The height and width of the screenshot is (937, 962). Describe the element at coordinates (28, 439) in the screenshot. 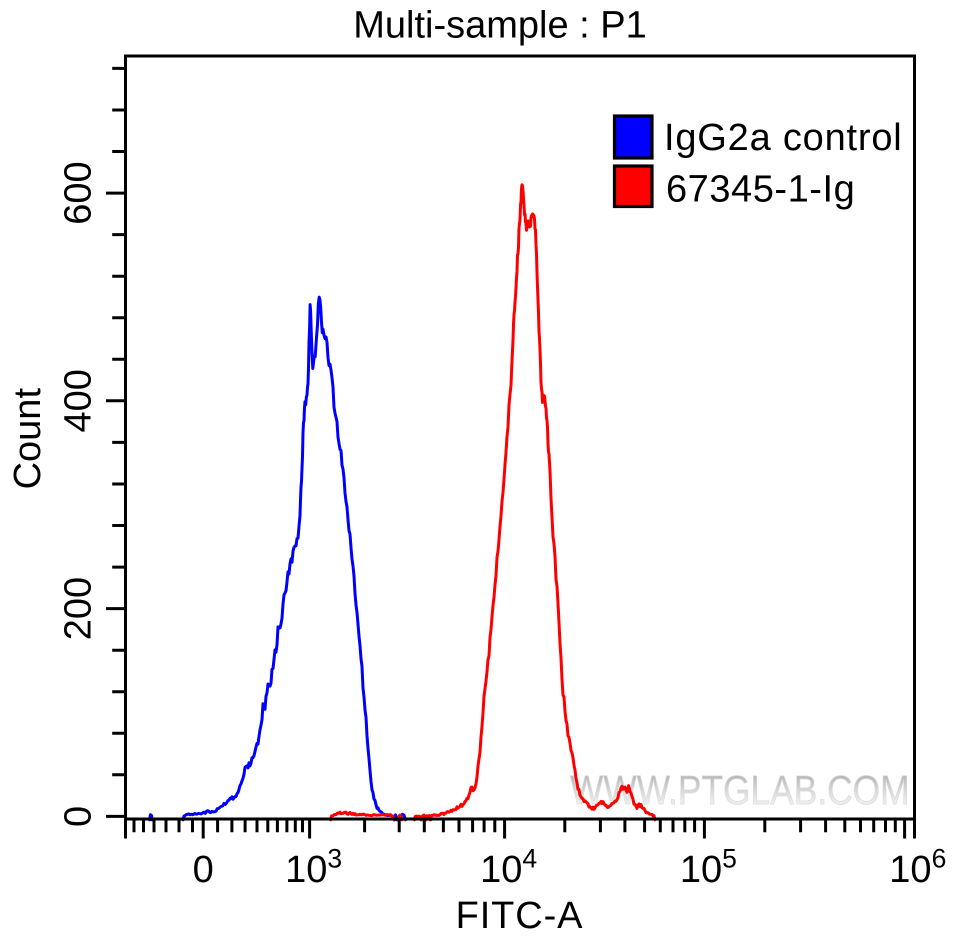

I see `svg-text: Count` at that location.